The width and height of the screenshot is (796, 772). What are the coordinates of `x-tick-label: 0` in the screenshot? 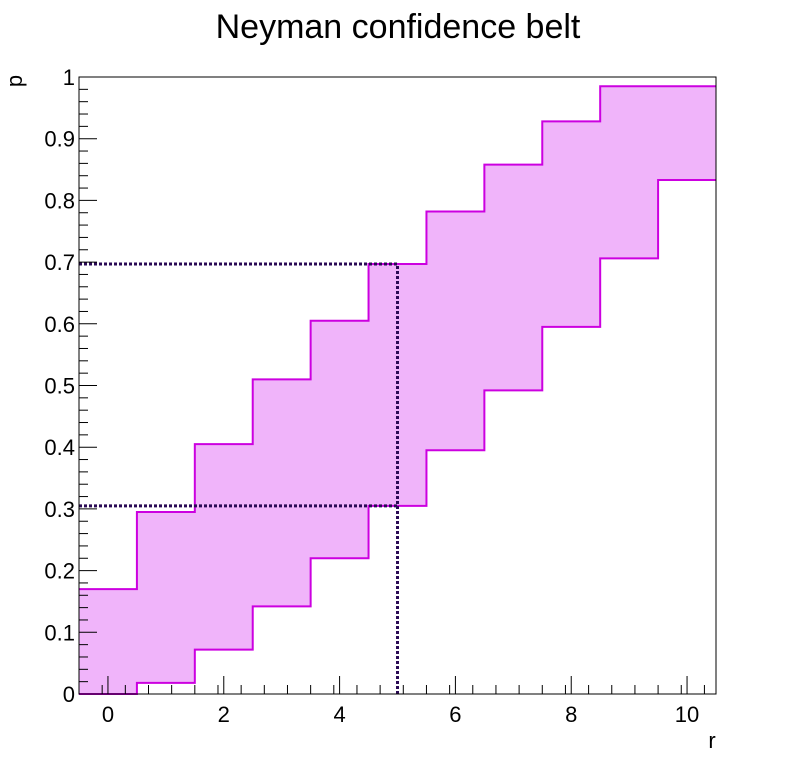 It's located at (108, 714).